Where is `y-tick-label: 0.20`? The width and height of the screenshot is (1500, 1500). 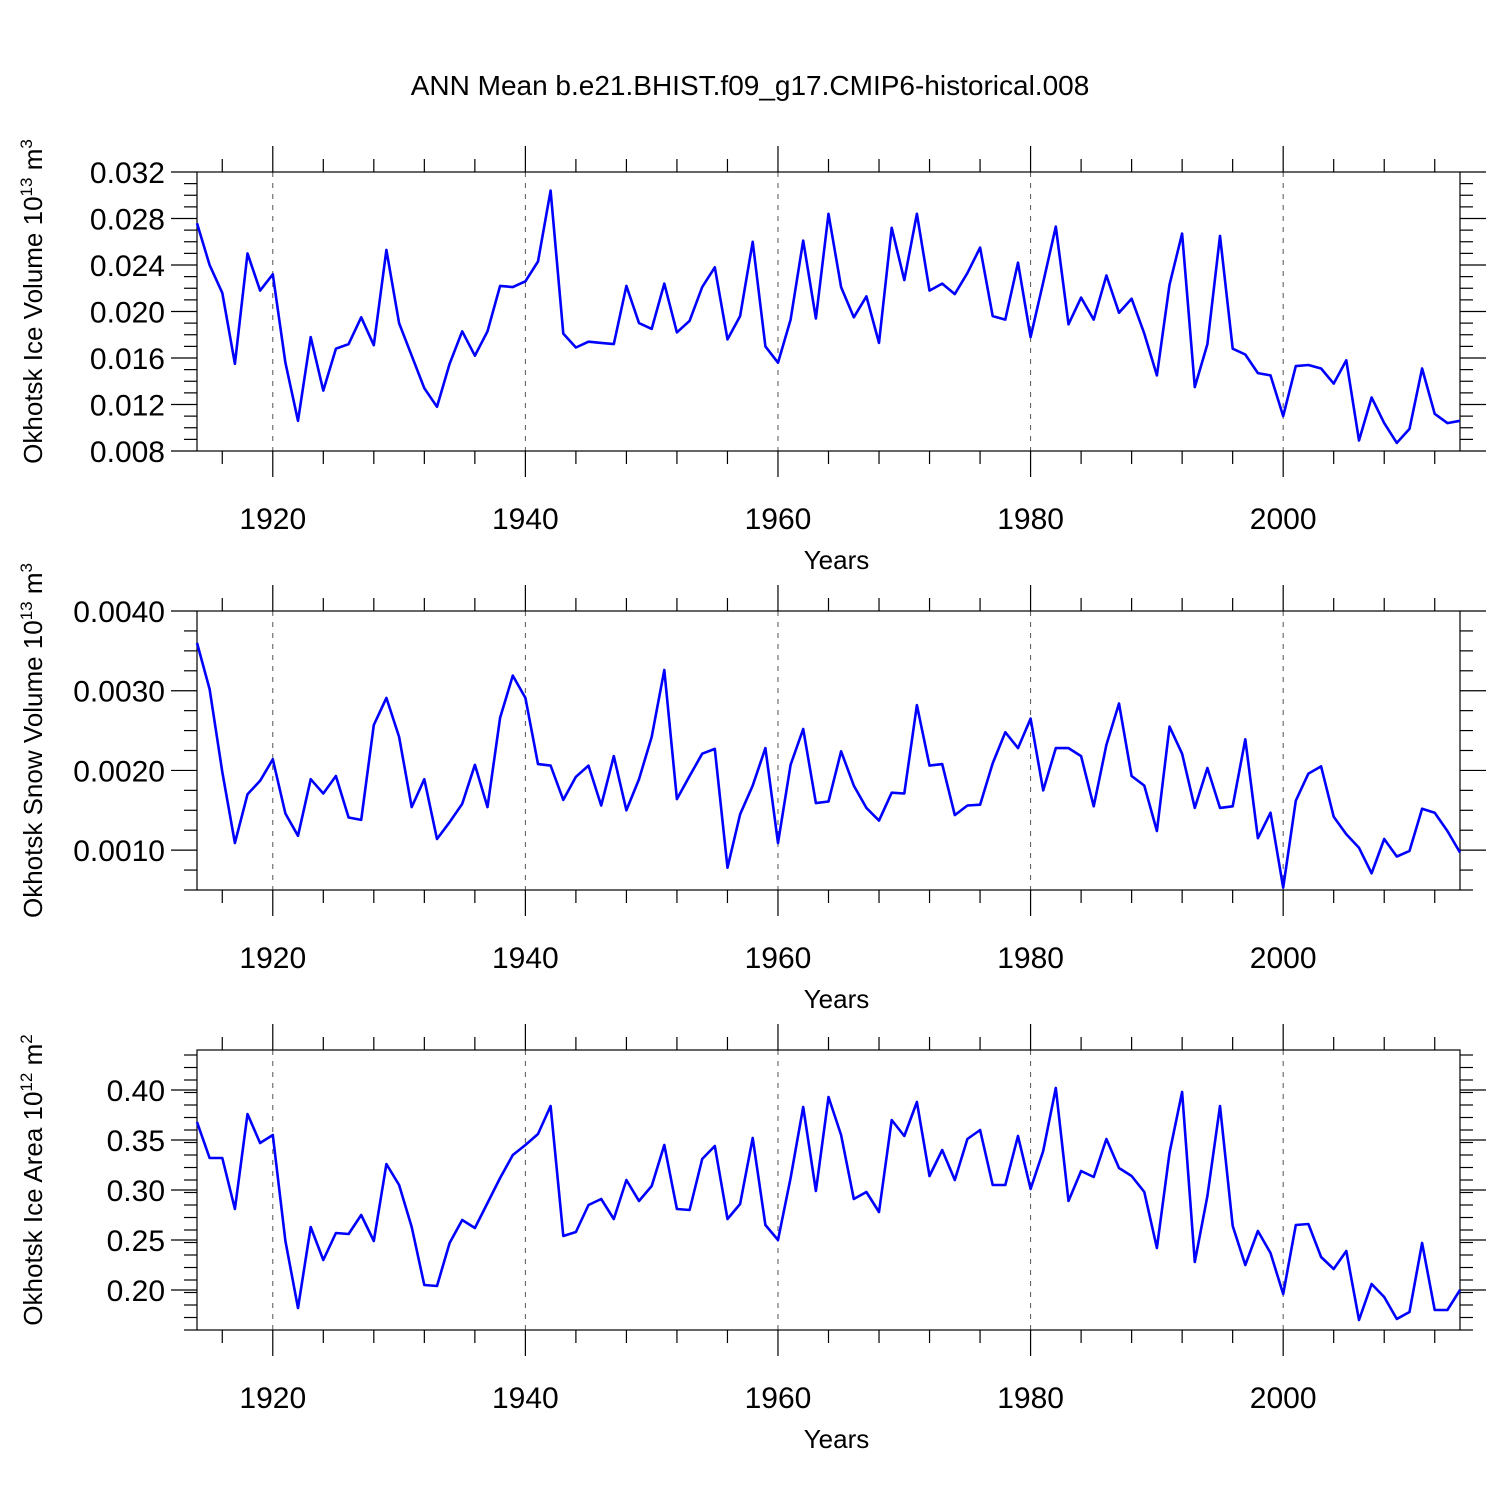
y-tick-label: 0.20 is located at coordinates (136, 1291).